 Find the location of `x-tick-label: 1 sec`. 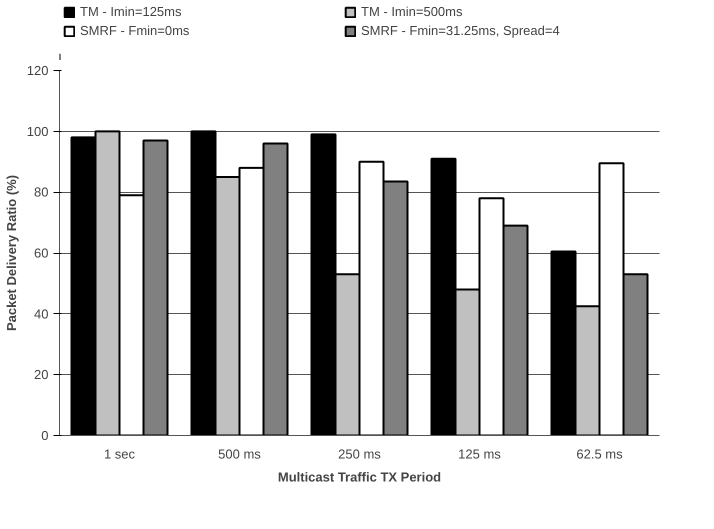

x-tick-label: 1 sec is located at coordinates (120, 454).